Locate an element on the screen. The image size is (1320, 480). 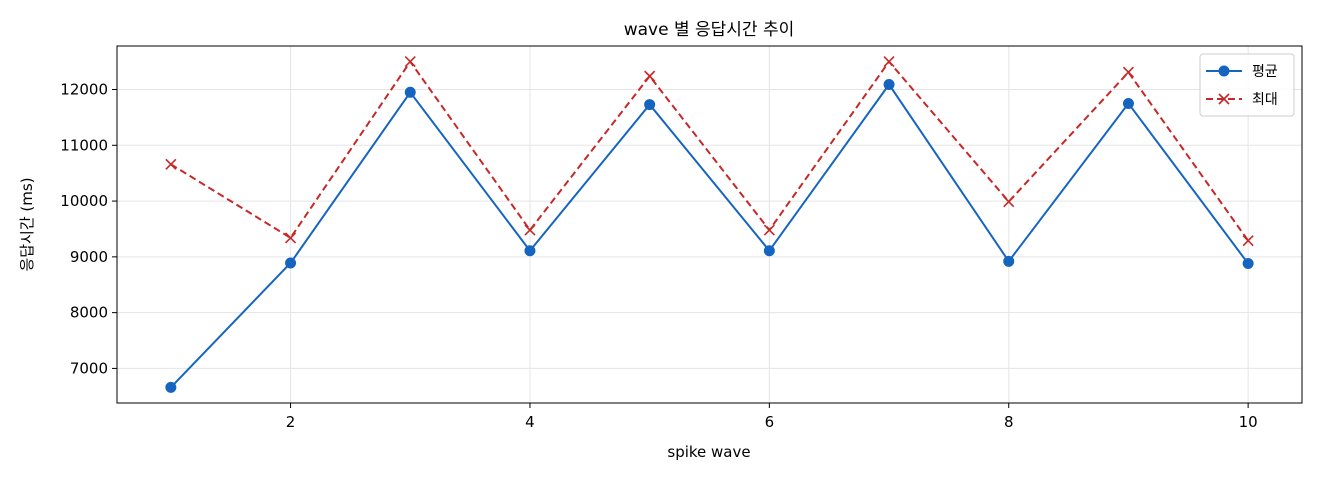
y-tick-label: 7000 is located at coordinates (89, 368).